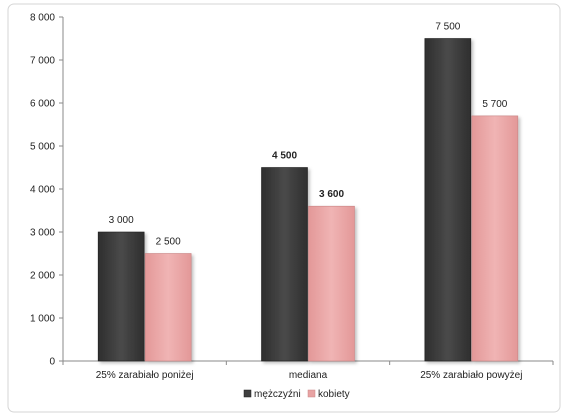 This screenshot has height=419, width=569. Describe the element at coordinates (42, 61) in the screenshot. I see `y-tick-label: 7 000` at that location.